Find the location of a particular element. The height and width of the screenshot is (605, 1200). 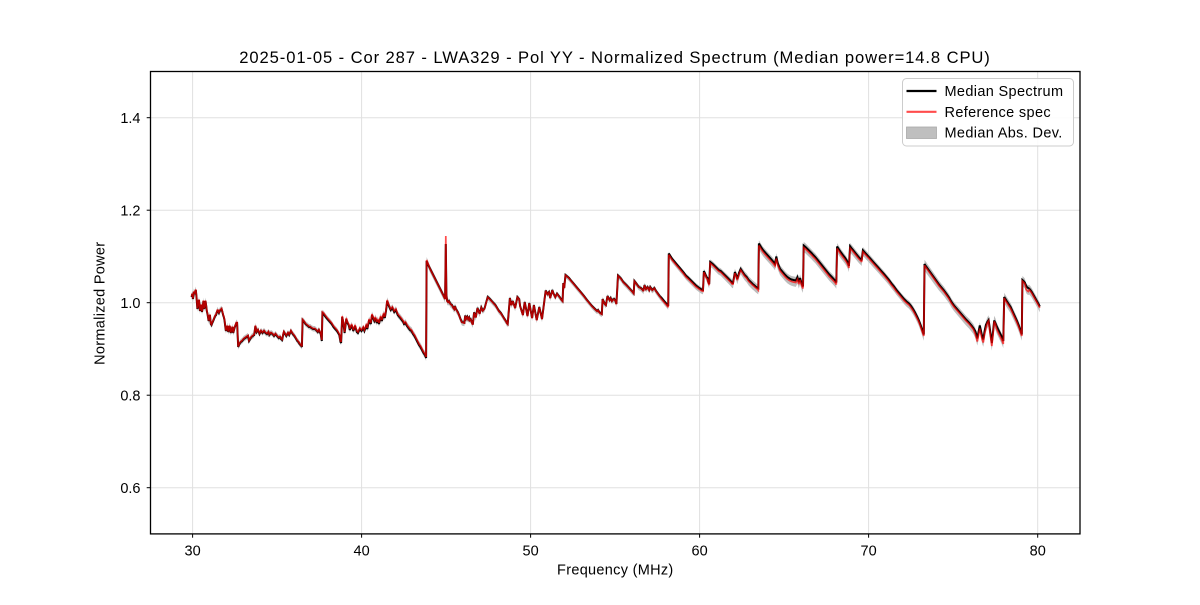

svg-text: Median Spectrum is located at coordinates (1004, 92).